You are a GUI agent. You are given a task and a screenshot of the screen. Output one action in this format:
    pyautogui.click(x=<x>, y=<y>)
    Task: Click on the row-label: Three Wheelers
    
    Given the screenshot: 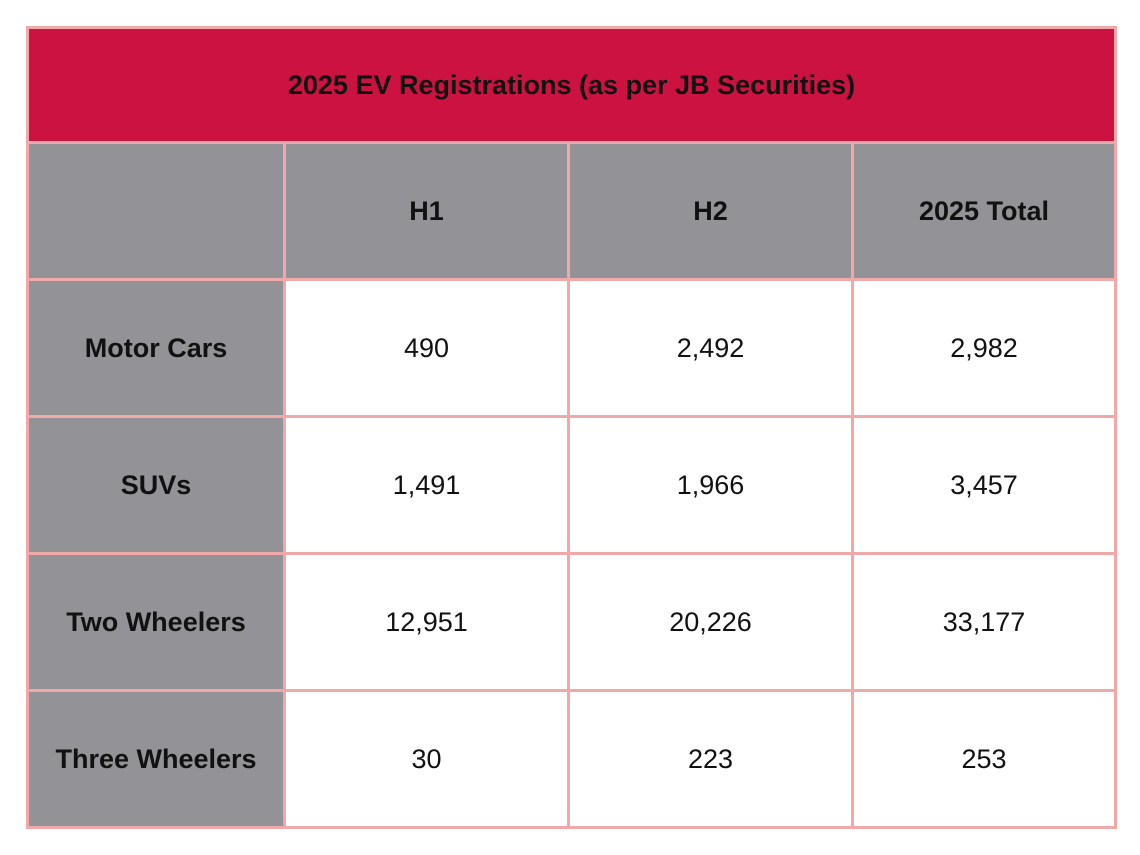 What is the action you would take?
    pyautogui.click(x=156, y=759)
    